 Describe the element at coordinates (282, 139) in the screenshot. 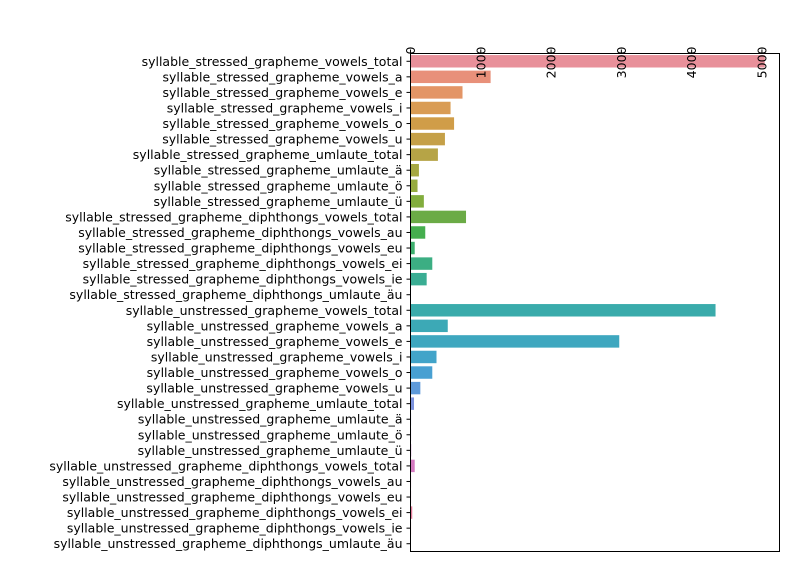

I see `category-label: syllable_stressed_grapheme_vowels_u` at that location.